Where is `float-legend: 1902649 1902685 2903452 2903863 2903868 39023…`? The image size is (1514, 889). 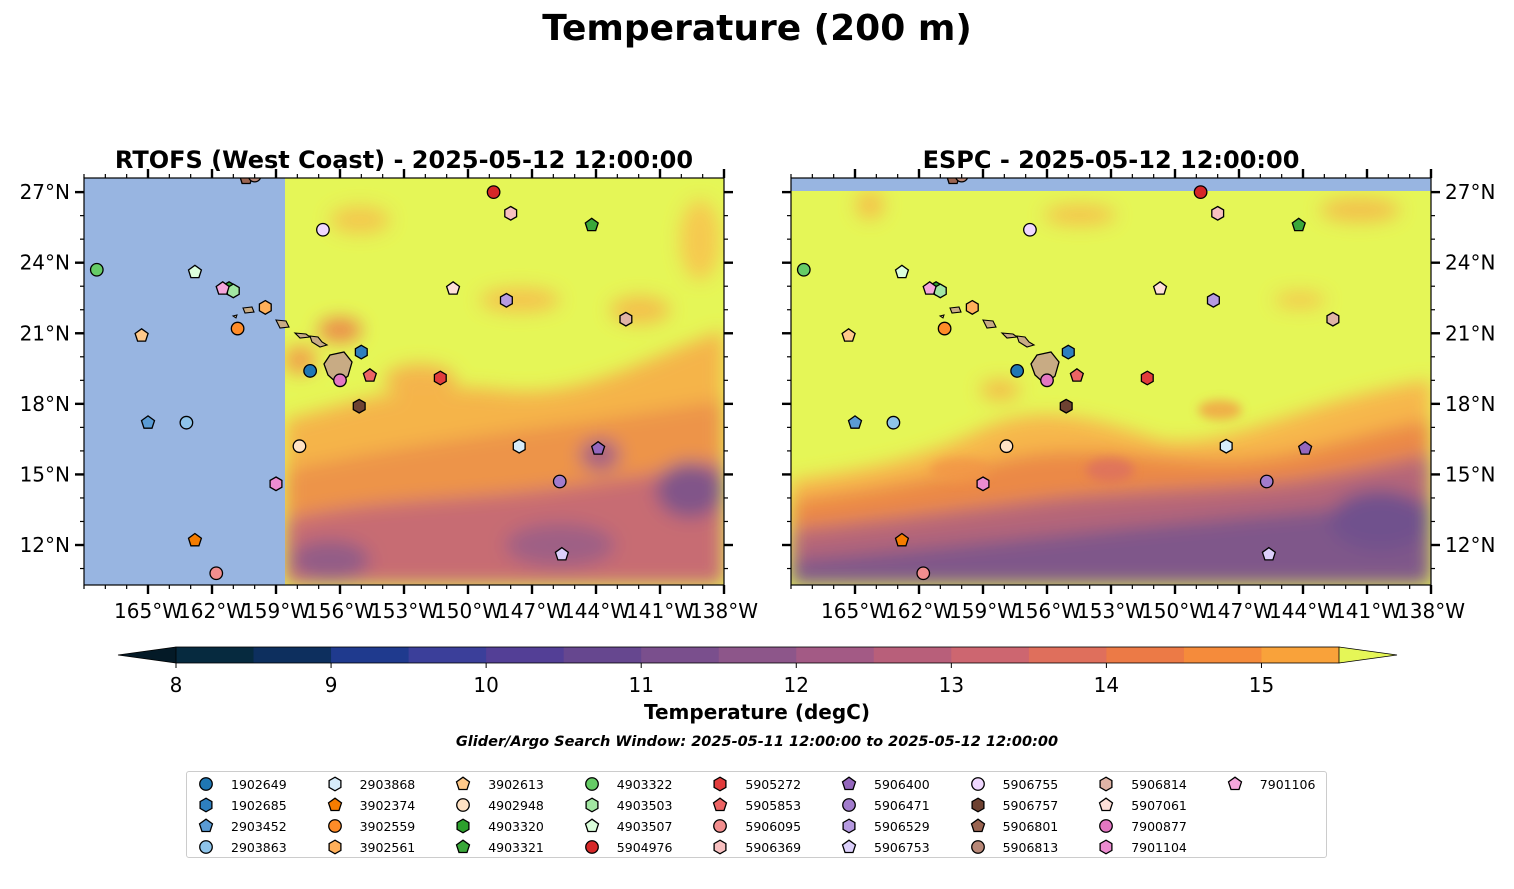
float-legend: 1902649 1902685 2903452 2903863 2903868 39023… is located at coordinates (756, 814).